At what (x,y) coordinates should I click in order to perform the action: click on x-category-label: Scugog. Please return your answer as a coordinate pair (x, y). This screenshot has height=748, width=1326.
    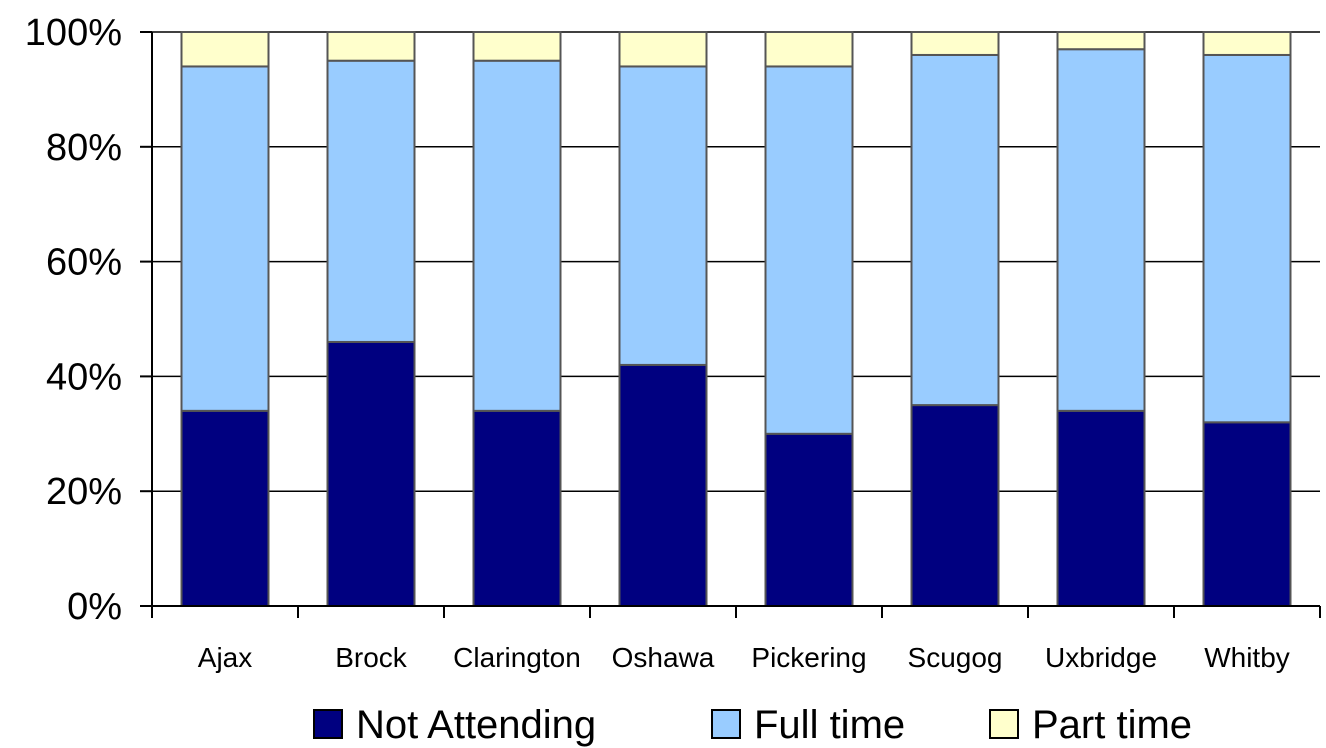
    Looking at the image, I should click on (955, 657).